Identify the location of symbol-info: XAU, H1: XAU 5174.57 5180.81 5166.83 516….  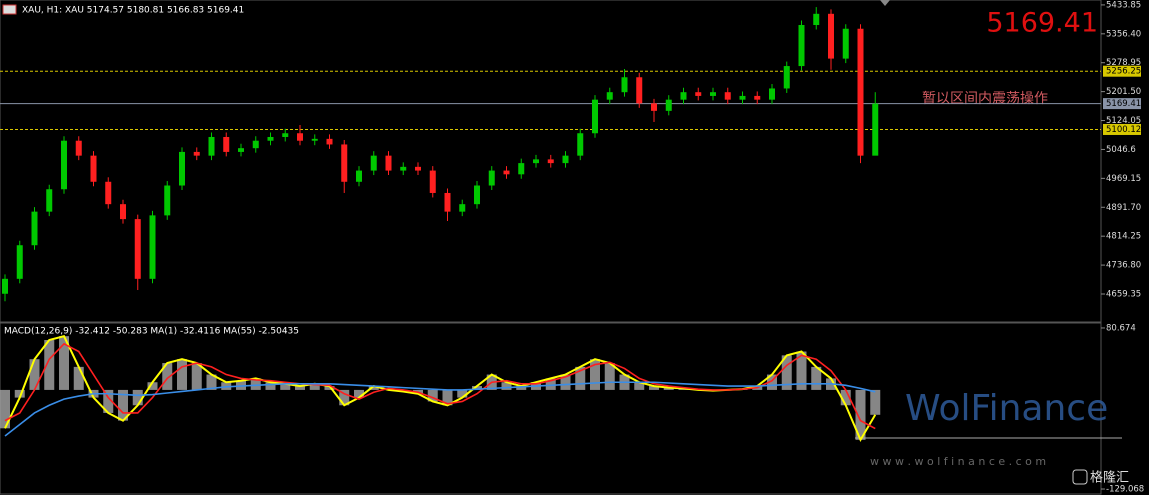
(133, 11).